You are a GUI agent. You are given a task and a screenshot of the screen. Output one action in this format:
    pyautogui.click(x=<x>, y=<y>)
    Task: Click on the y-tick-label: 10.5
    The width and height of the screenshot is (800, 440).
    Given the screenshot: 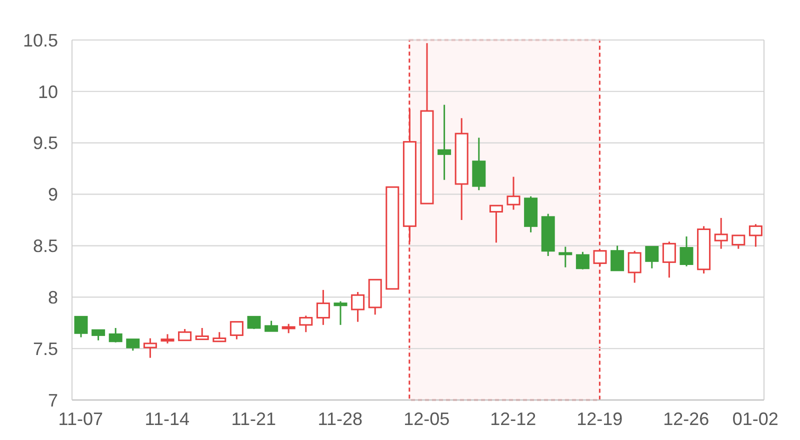 What is the action you would take?
    pyautogui.click(x=40, y=40)
    